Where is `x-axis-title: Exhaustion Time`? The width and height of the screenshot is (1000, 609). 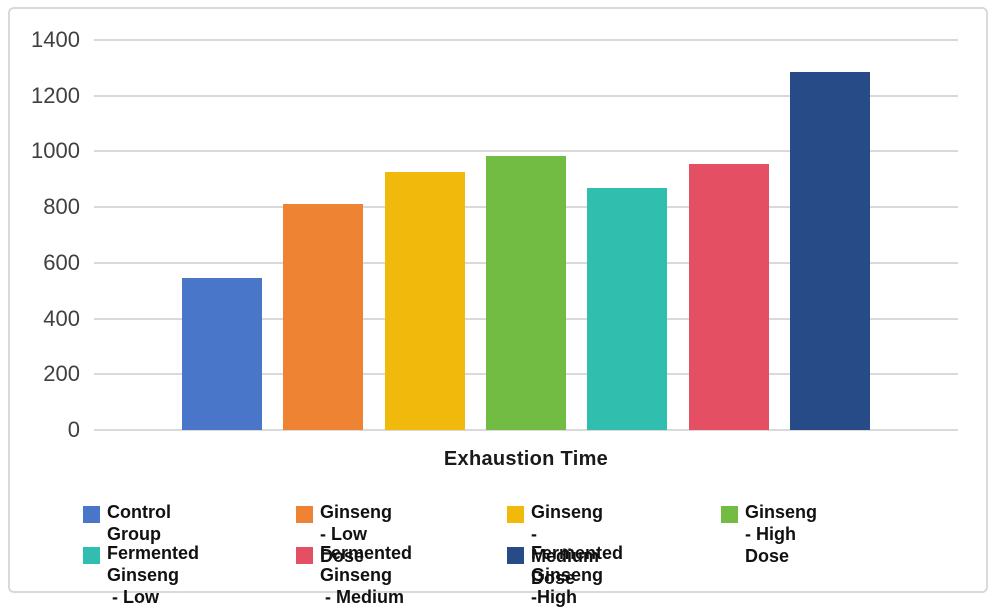 x-axis-title: Exhaustion Time is located at coordinates (526, 459).